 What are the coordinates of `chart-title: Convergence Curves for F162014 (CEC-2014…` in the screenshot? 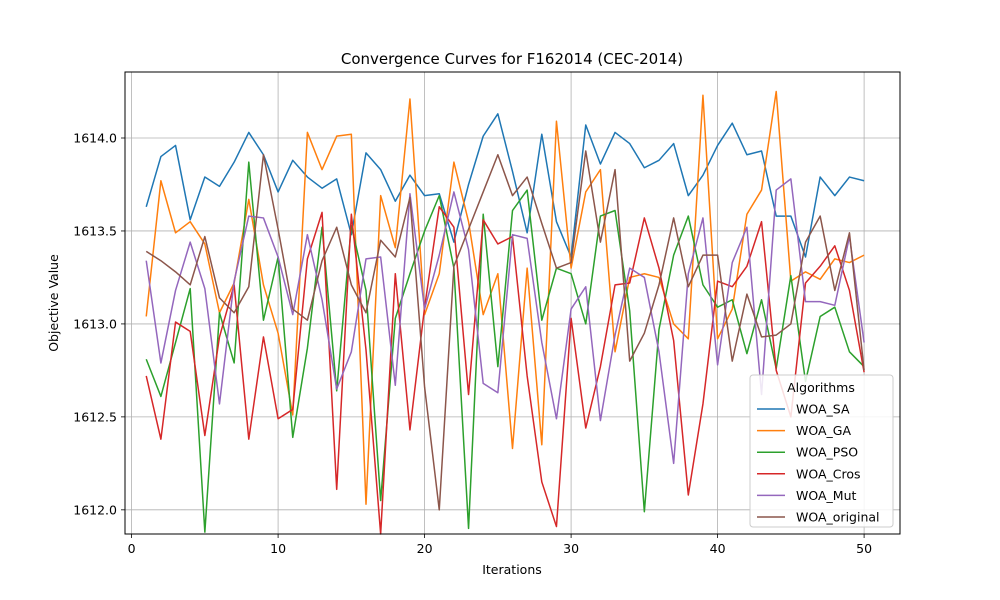 It's located at (512, 59).